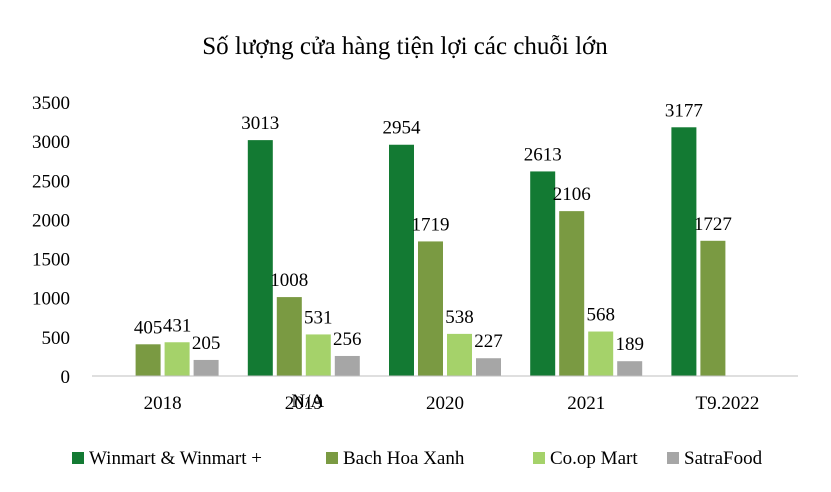 The width and height of the screenshot is (831, 492). I want to click on legend-item: Co.op Mart, so click(585, 458).